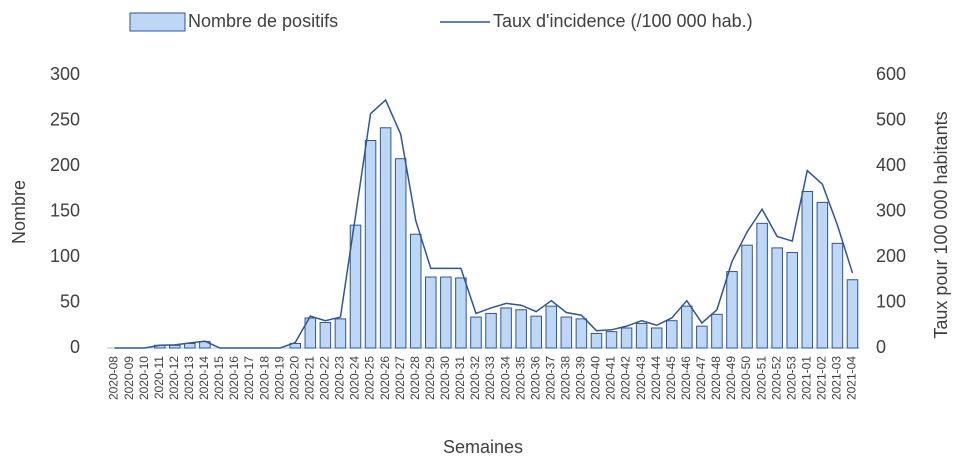  What do you see at coordinates (234, 378) in the screenshot?
I see `x-tick-label: 2020-16` at bounding box center [234, 378].